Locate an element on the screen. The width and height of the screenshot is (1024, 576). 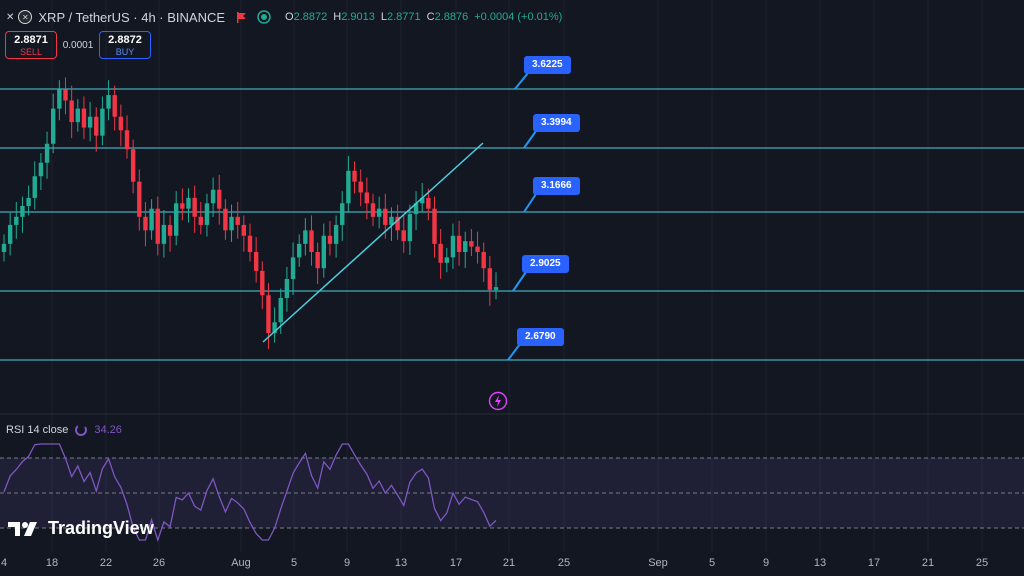
x-tick: 22 is located at coordinates (106, 563).